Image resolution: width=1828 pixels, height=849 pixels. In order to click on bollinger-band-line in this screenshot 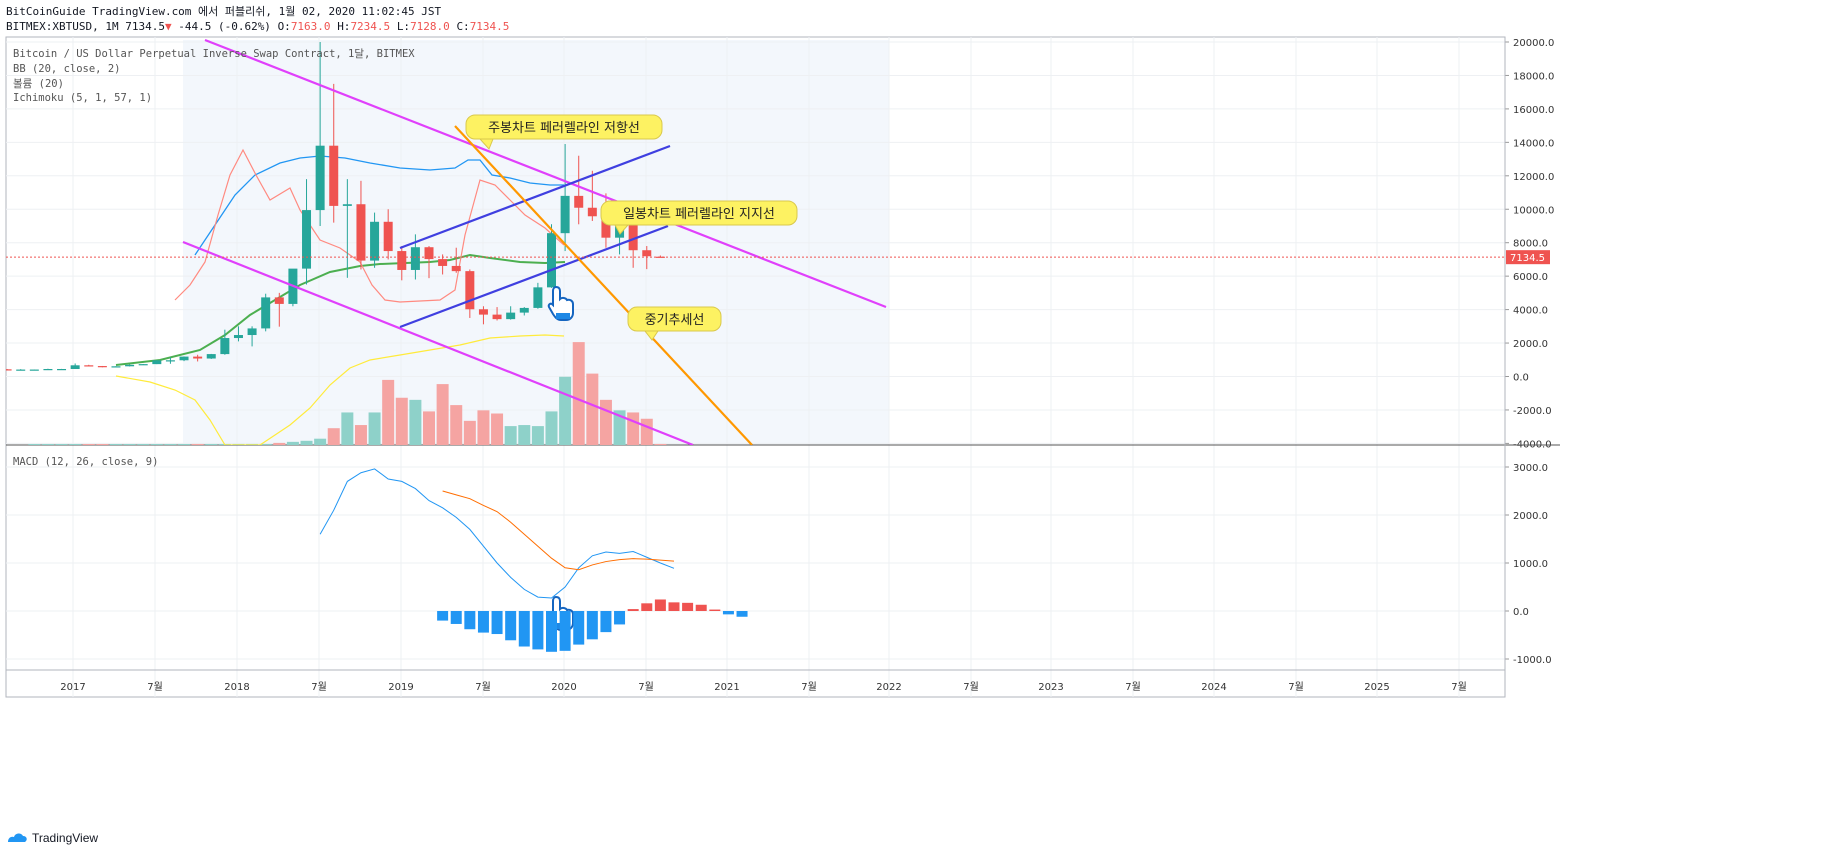, I will do `click(379, 205)`.